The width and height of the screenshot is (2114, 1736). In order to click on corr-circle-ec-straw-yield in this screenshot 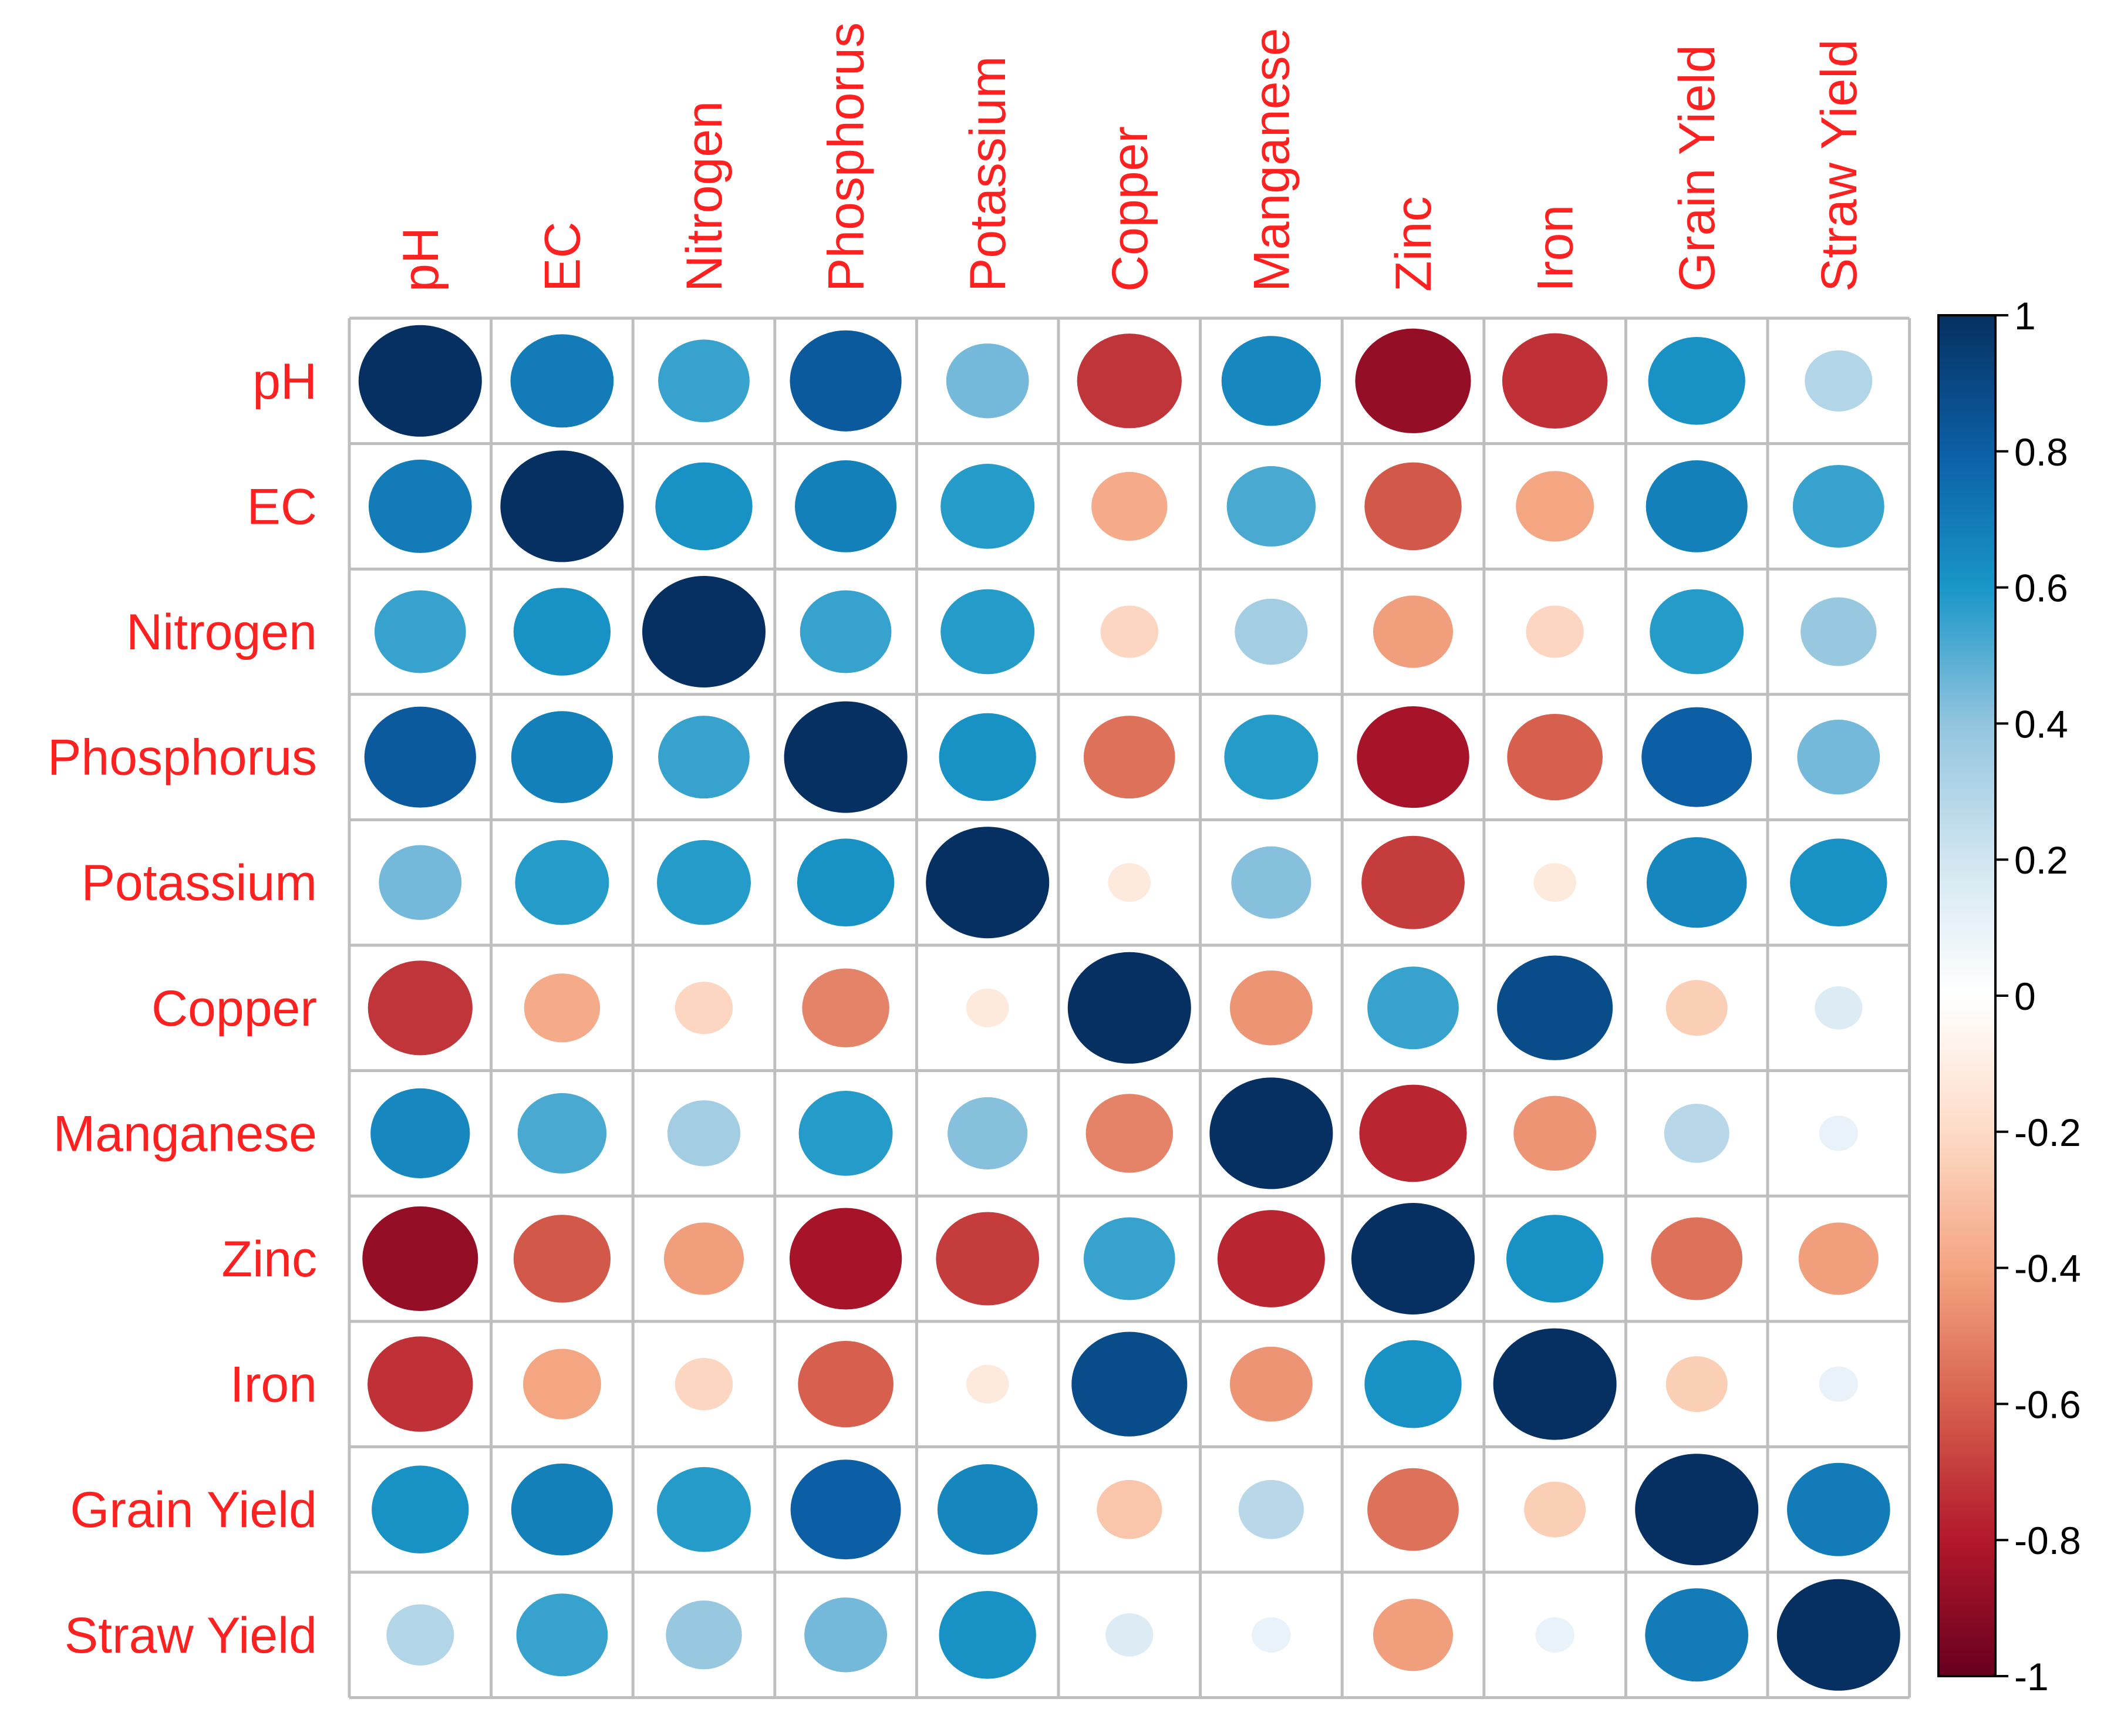, I will do `click(1838, 506)`.